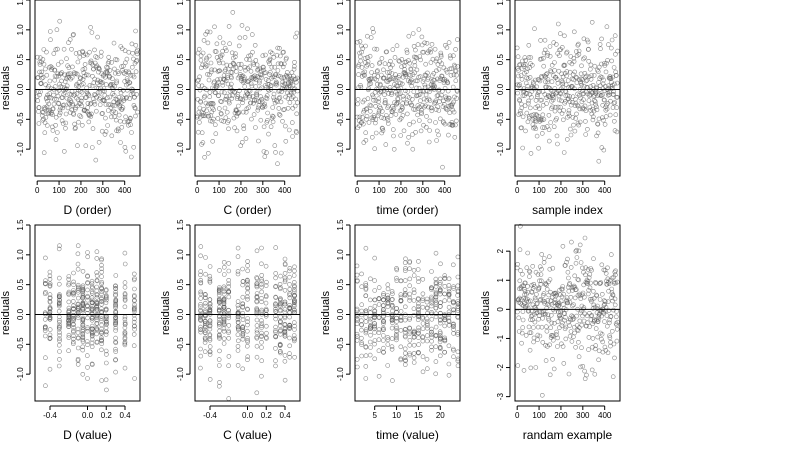 This screenshot has width=800, height=450. Describe the element at coordinates (103, 190) in the screenshot. I see `x-tick-label: 300` at that location.